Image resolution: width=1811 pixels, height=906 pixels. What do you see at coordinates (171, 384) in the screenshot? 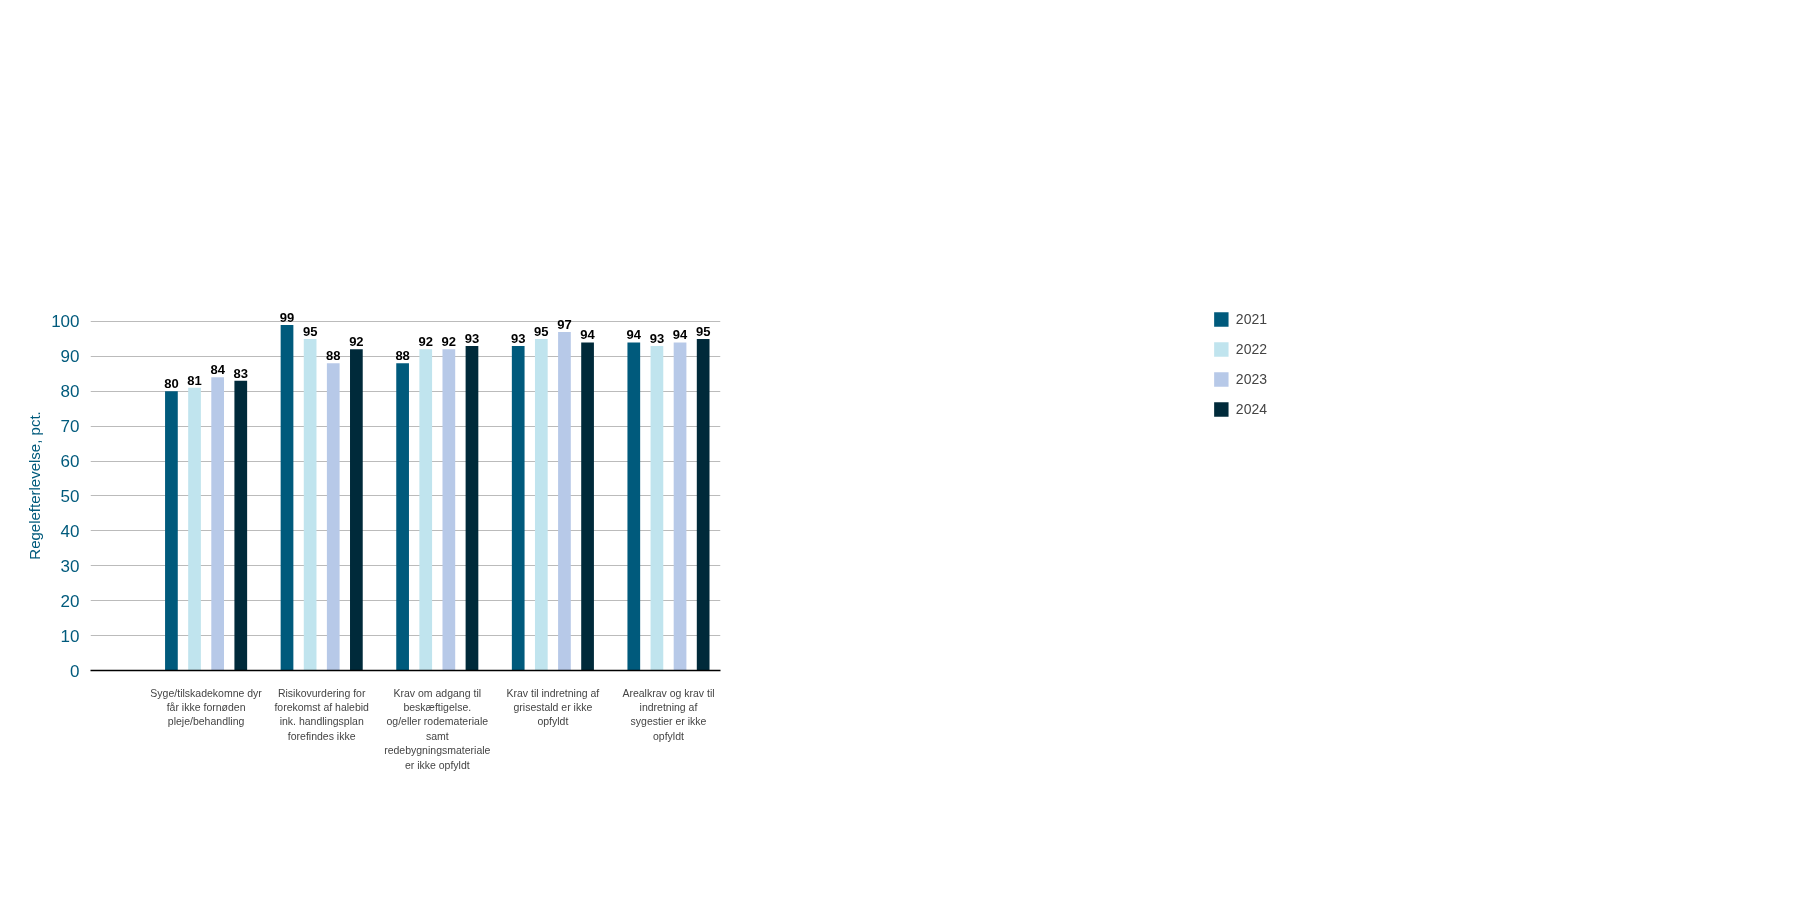
I see `data-label: 80` at bounding box center [171, 384].